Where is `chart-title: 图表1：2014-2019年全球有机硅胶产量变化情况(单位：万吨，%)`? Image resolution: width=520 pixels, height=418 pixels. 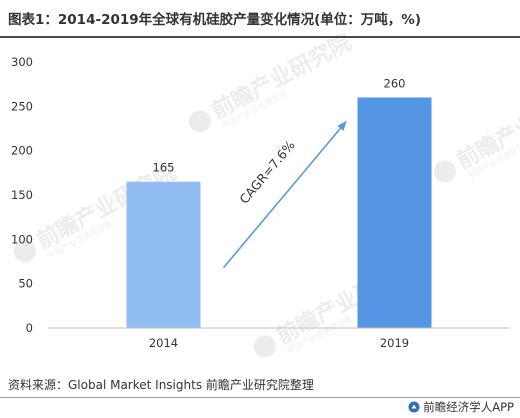 chart-title: 图表1：2014-2019年全球有机硅胶产量变化情况(单位：万吨，%) is located at coordinates (215, 20).